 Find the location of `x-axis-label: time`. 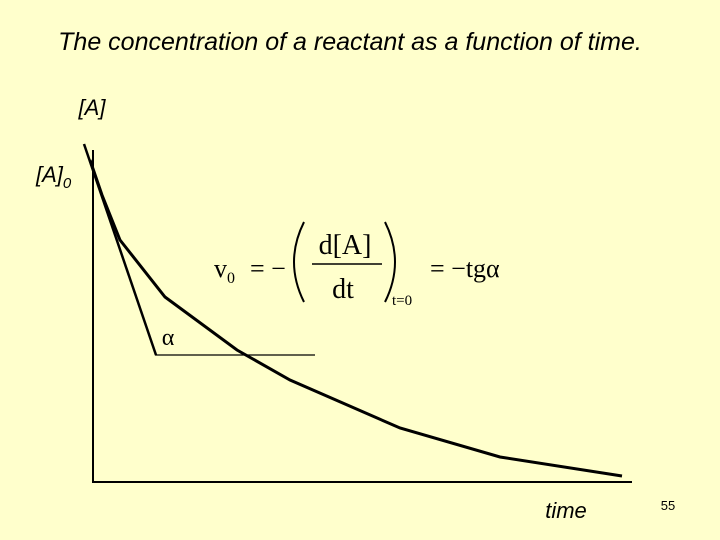

x-axis-label: time is located at coordinates (566, 510).